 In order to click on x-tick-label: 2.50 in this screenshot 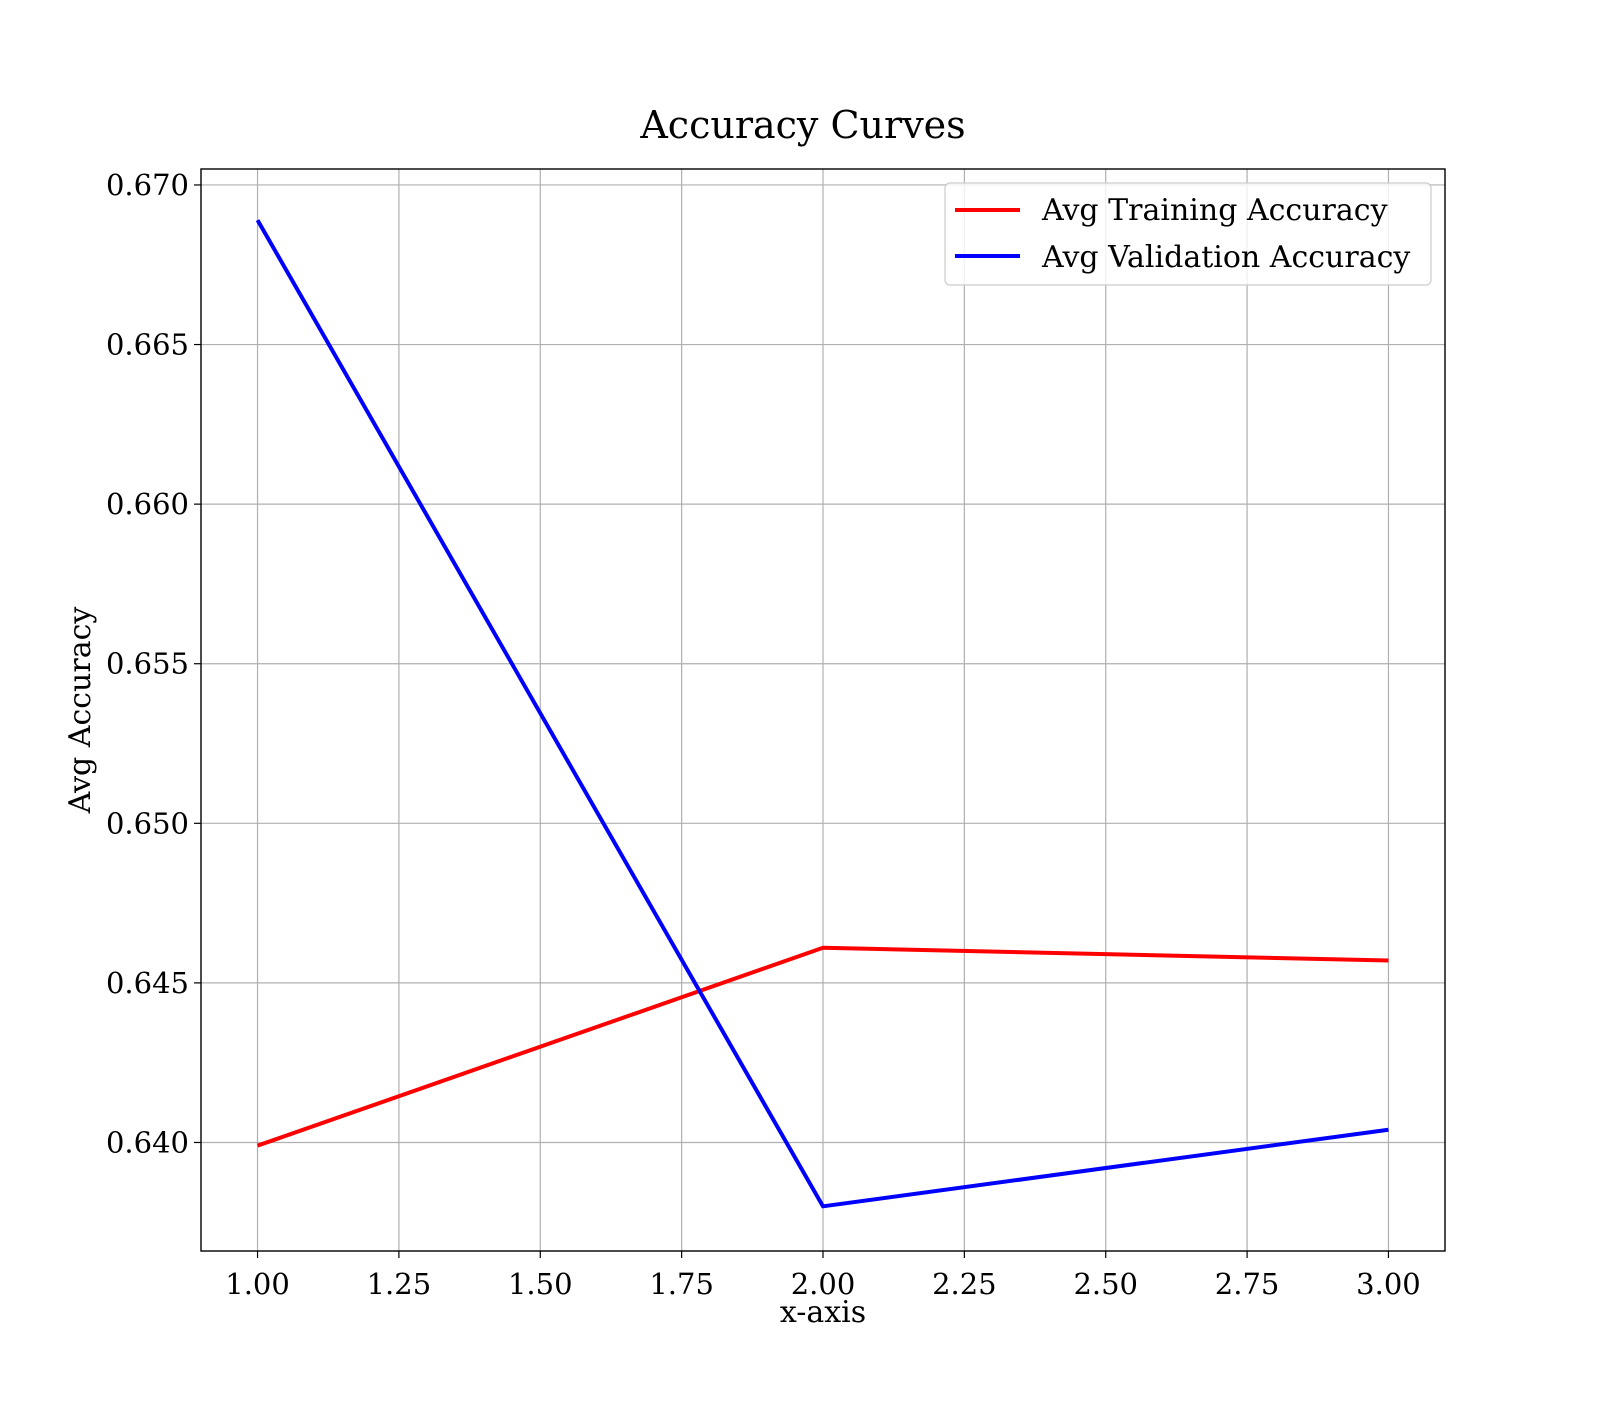, I will do `click(1105, 1284)`.